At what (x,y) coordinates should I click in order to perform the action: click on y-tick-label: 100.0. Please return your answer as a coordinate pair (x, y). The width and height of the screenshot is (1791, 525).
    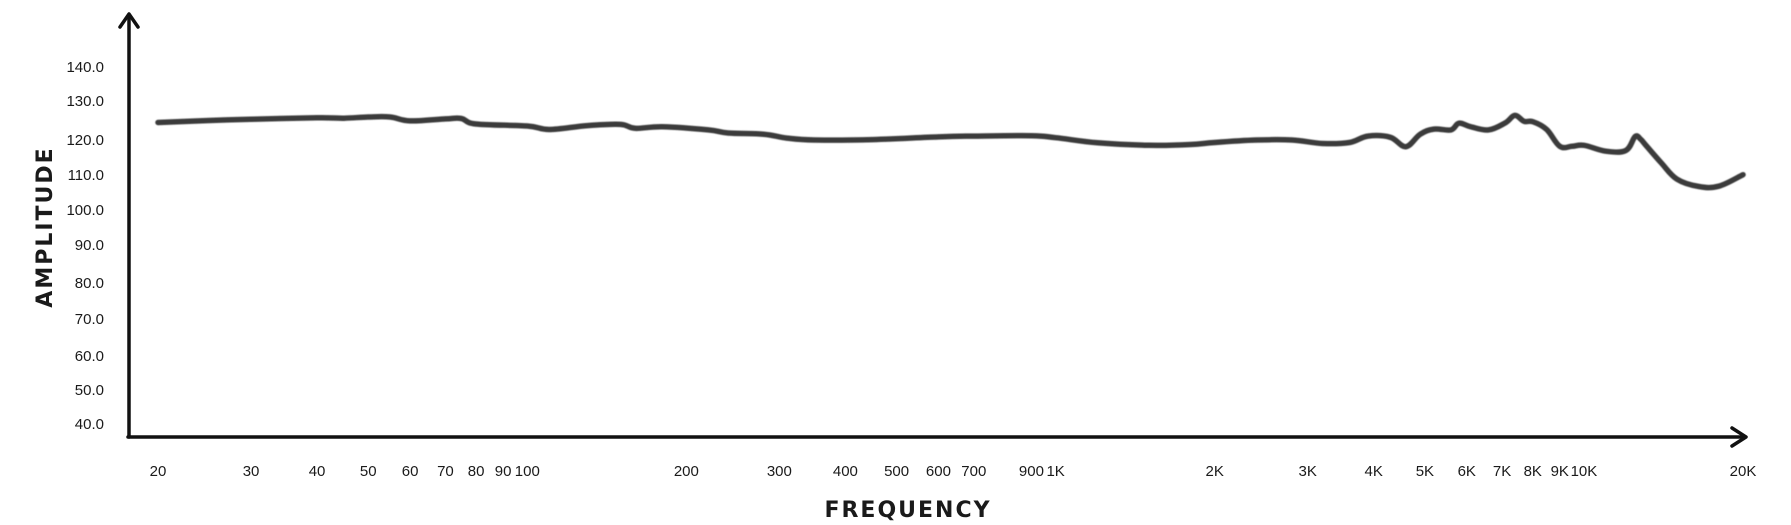
    Looking at the image, I should click on (85, 210).